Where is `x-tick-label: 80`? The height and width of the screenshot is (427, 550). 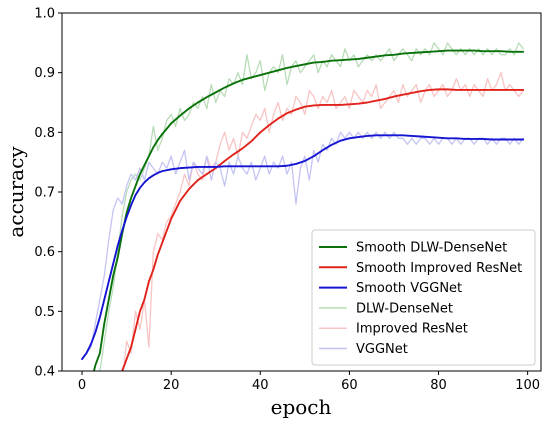
x-tick-label: 80 is located at coordinates (438, 385).